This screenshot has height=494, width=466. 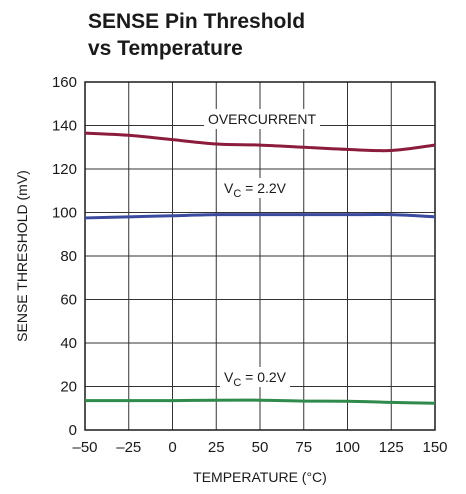 I want to click on chart-title: SENSE Pin Threshold, so click(x=196, y=21).